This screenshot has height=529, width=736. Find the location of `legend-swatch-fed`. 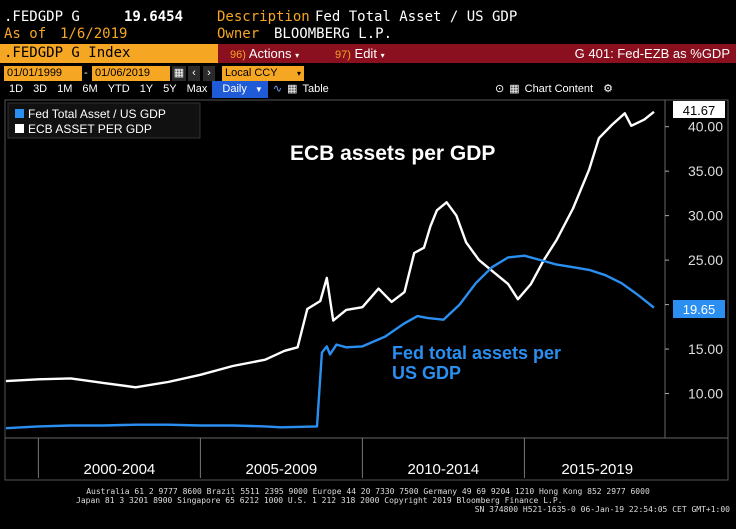

legend-swatch-fed is located at coordinates (19, 113).